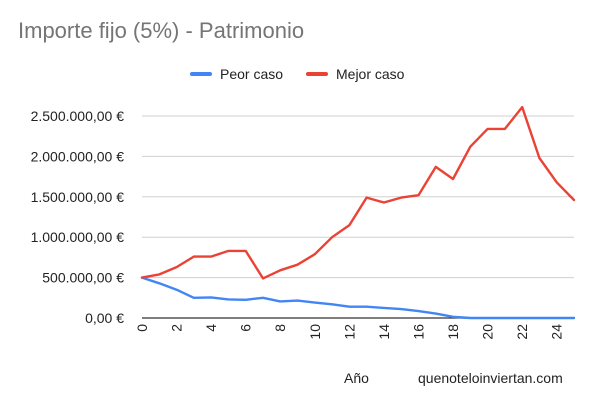  I want to click on x-axis-title: Año, so click(356, 378).